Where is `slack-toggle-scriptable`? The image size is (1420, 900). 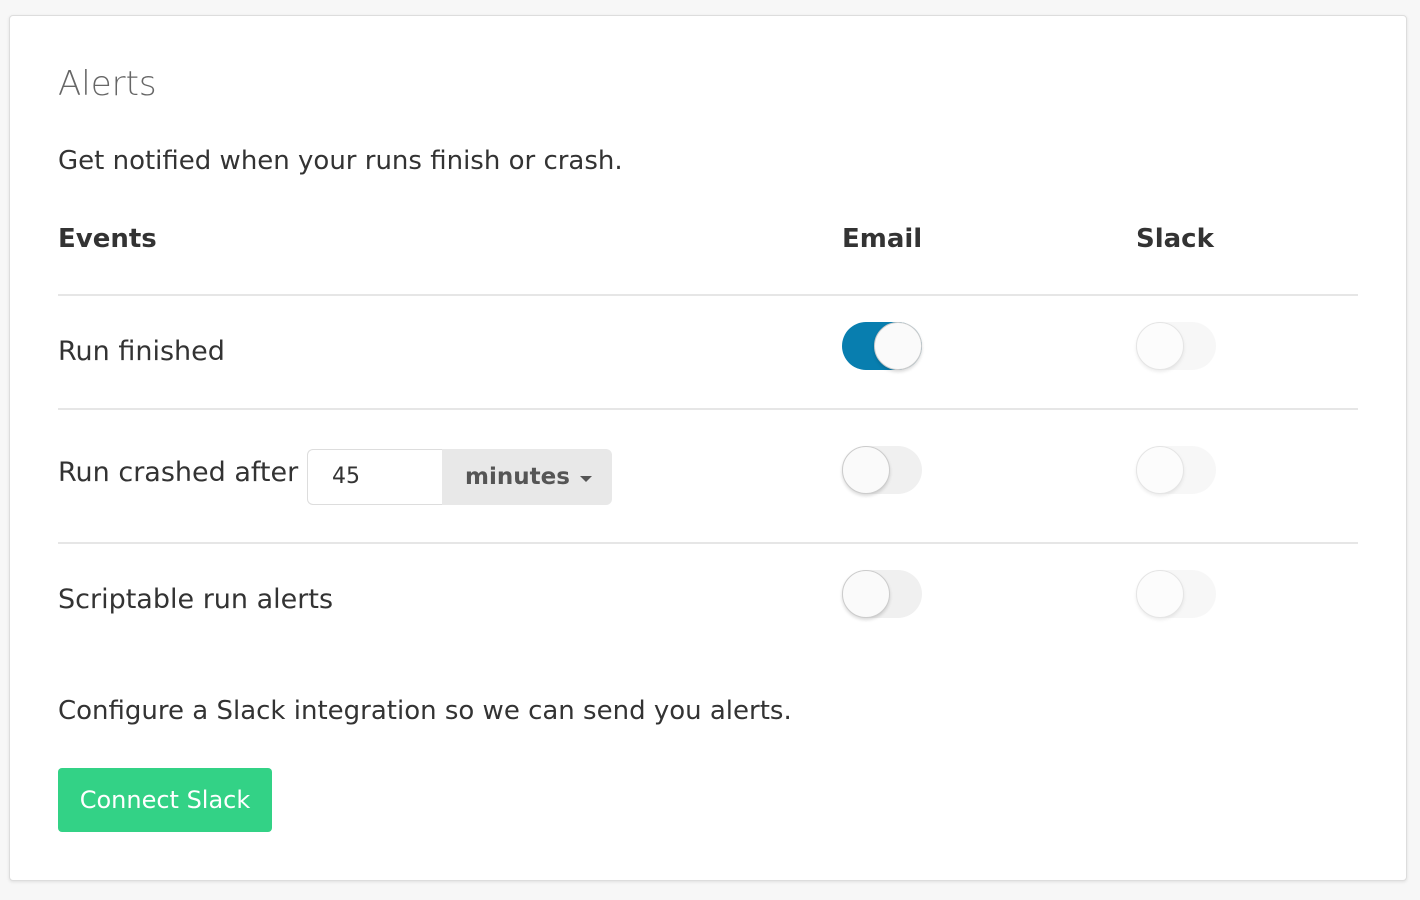 slack-toggle-scriptable is located at coordinates (1176, 594).